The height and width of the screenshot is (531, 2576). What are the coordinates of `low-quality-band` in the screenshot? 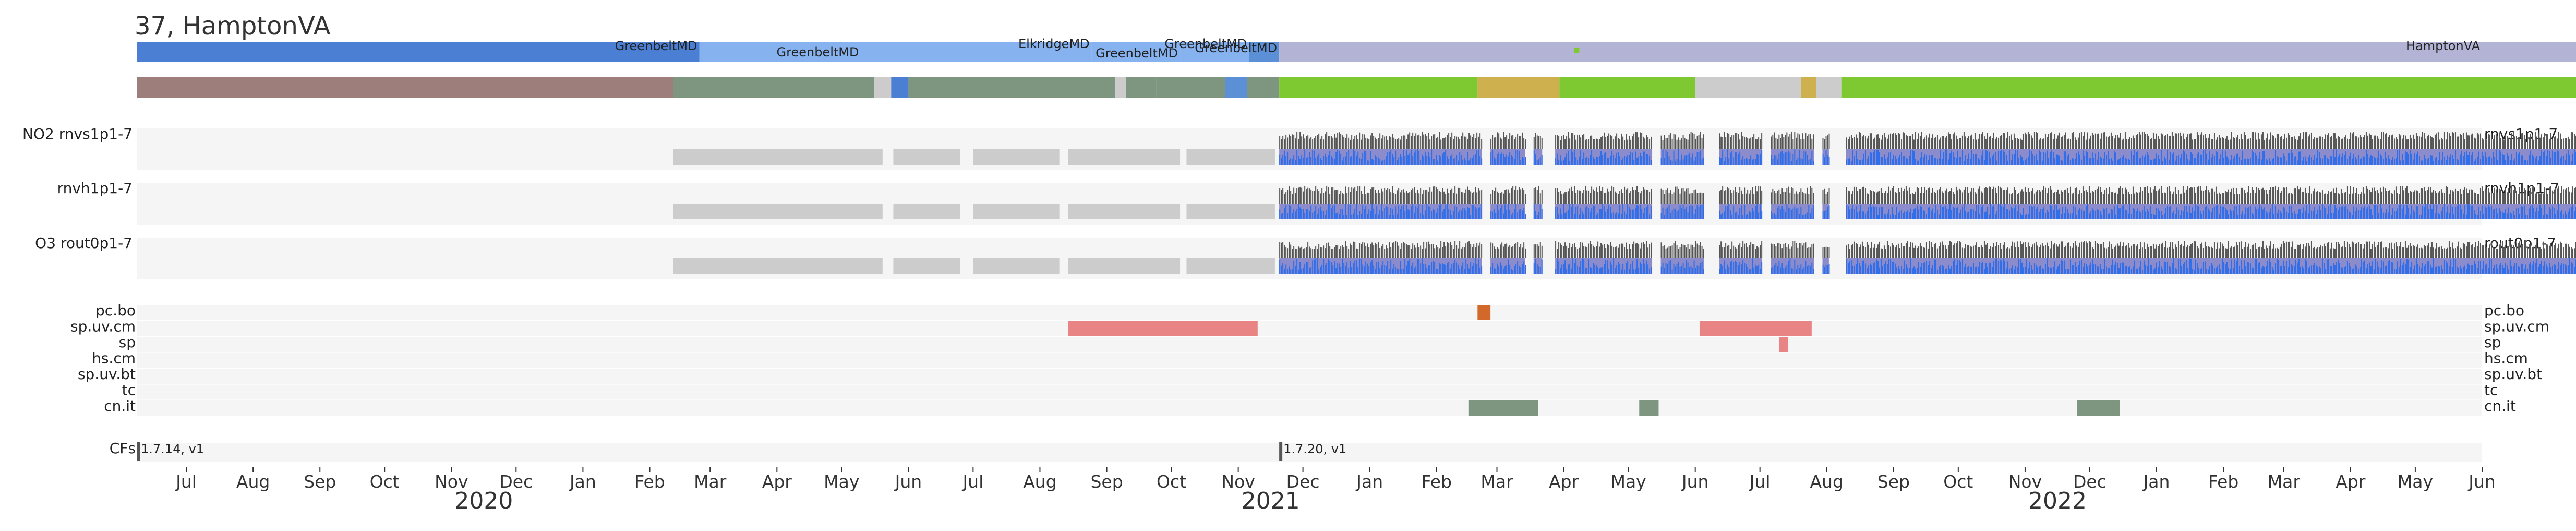 It's located at (1230, 266).